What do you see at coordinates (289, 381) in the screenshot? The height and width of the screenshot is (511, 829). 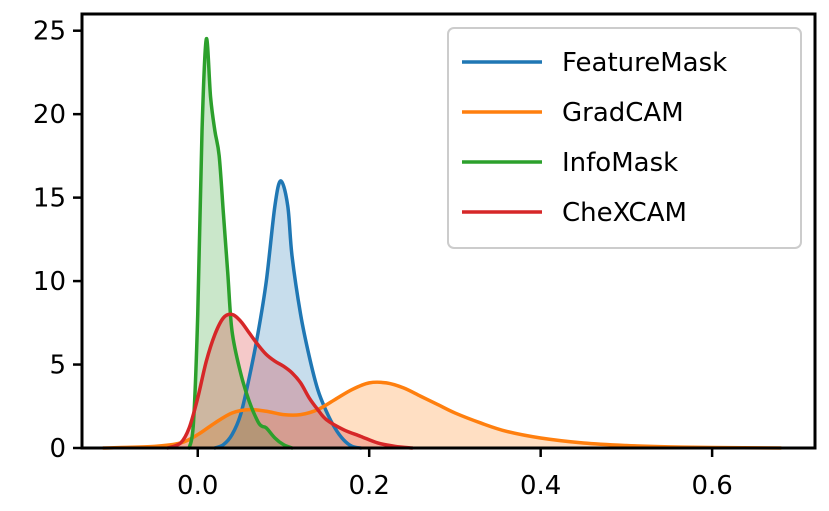 I see `line-chexcam` at bounding box center [289, 381].